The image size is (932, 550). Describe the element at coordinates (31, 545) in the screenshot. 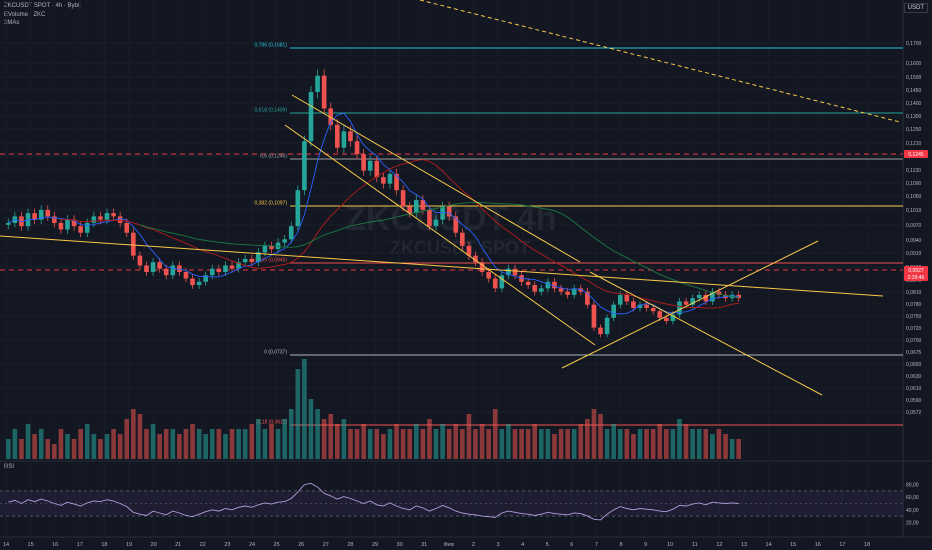

I see `time-axis-tick: 15` at that location.